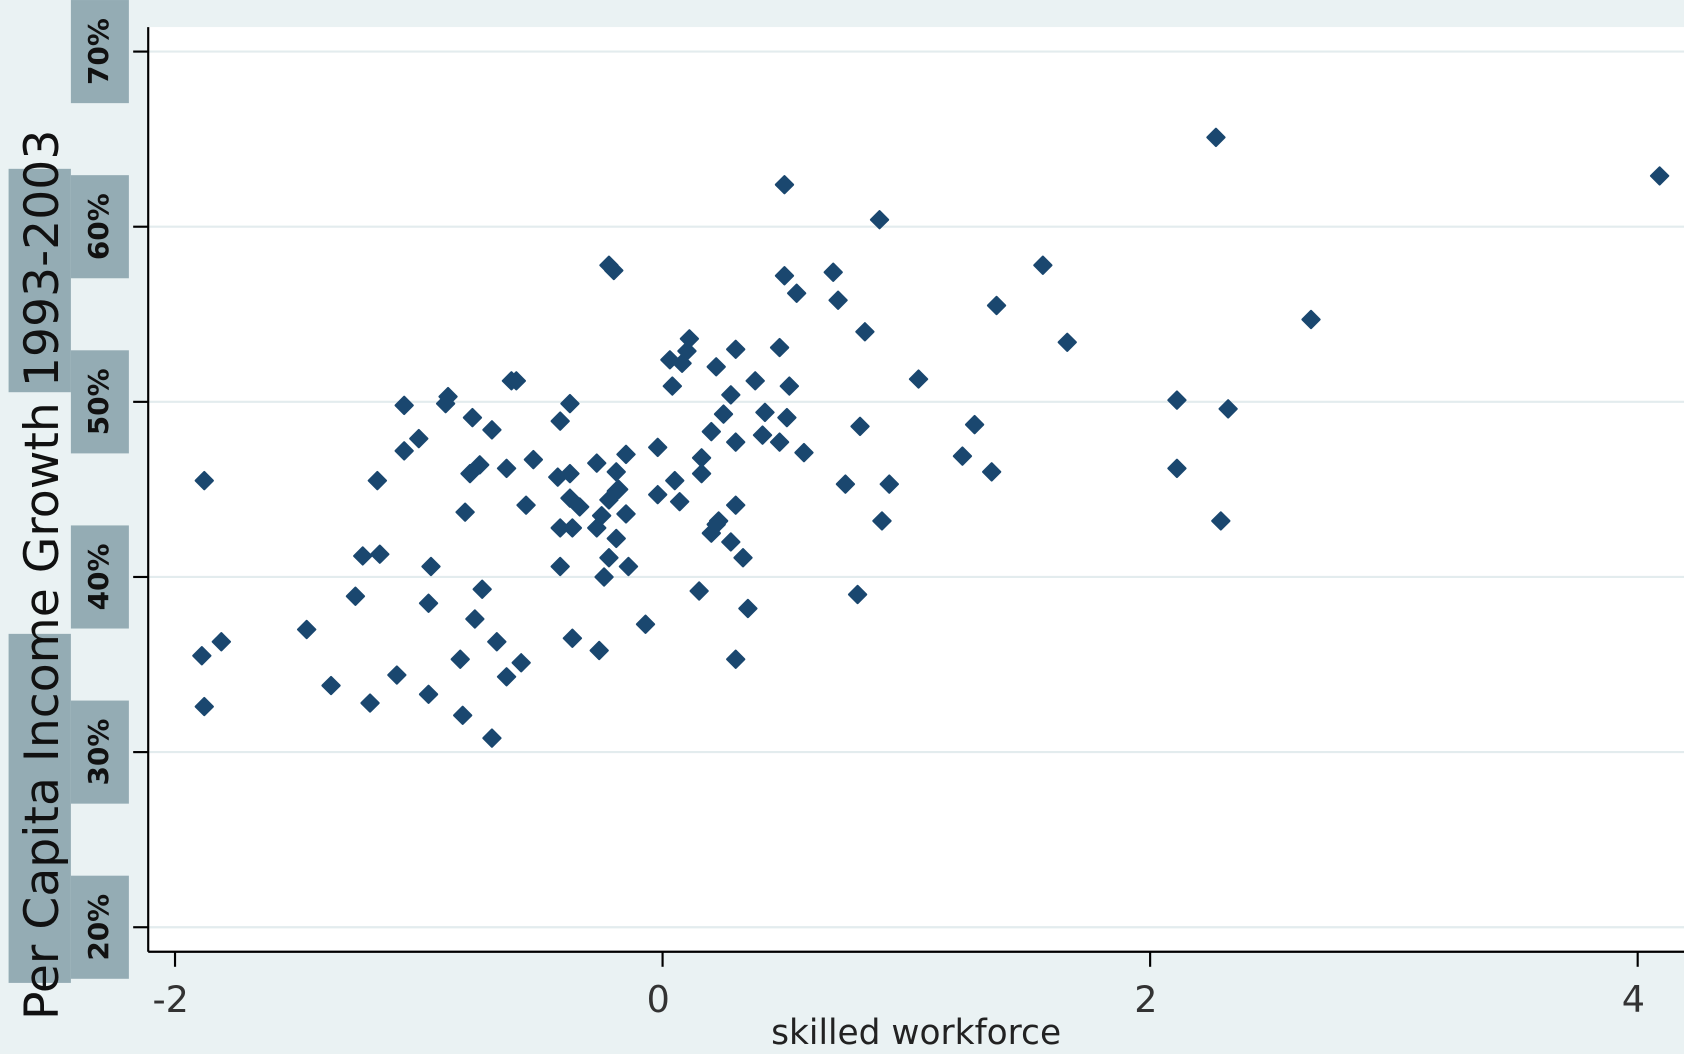 The image size is (1684, 1054). What do you see at coordinates (42, 575) in the screenshot?
I see `y-axis-title: Per Capita Income Growth 1993-2003` at bounding box center [42, 575].